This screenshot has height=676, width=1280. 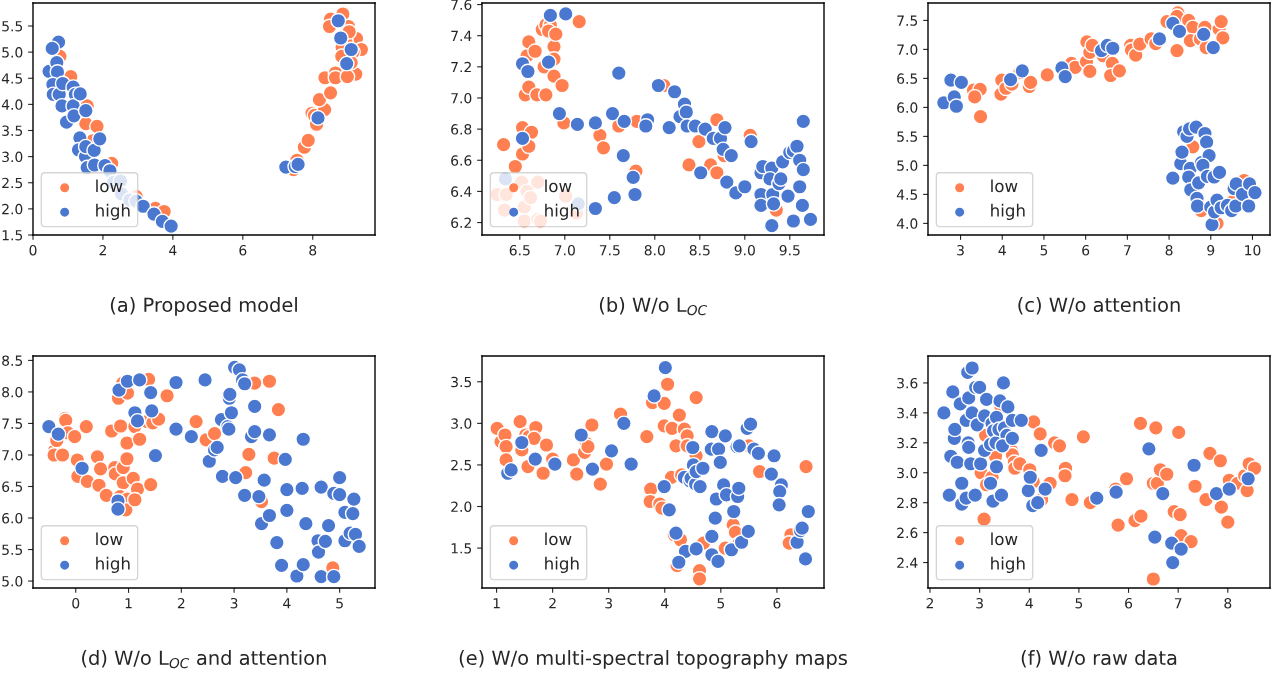 I want to click on x-axis-title: (f) W/o raw data, so click(x=1099, y=659).